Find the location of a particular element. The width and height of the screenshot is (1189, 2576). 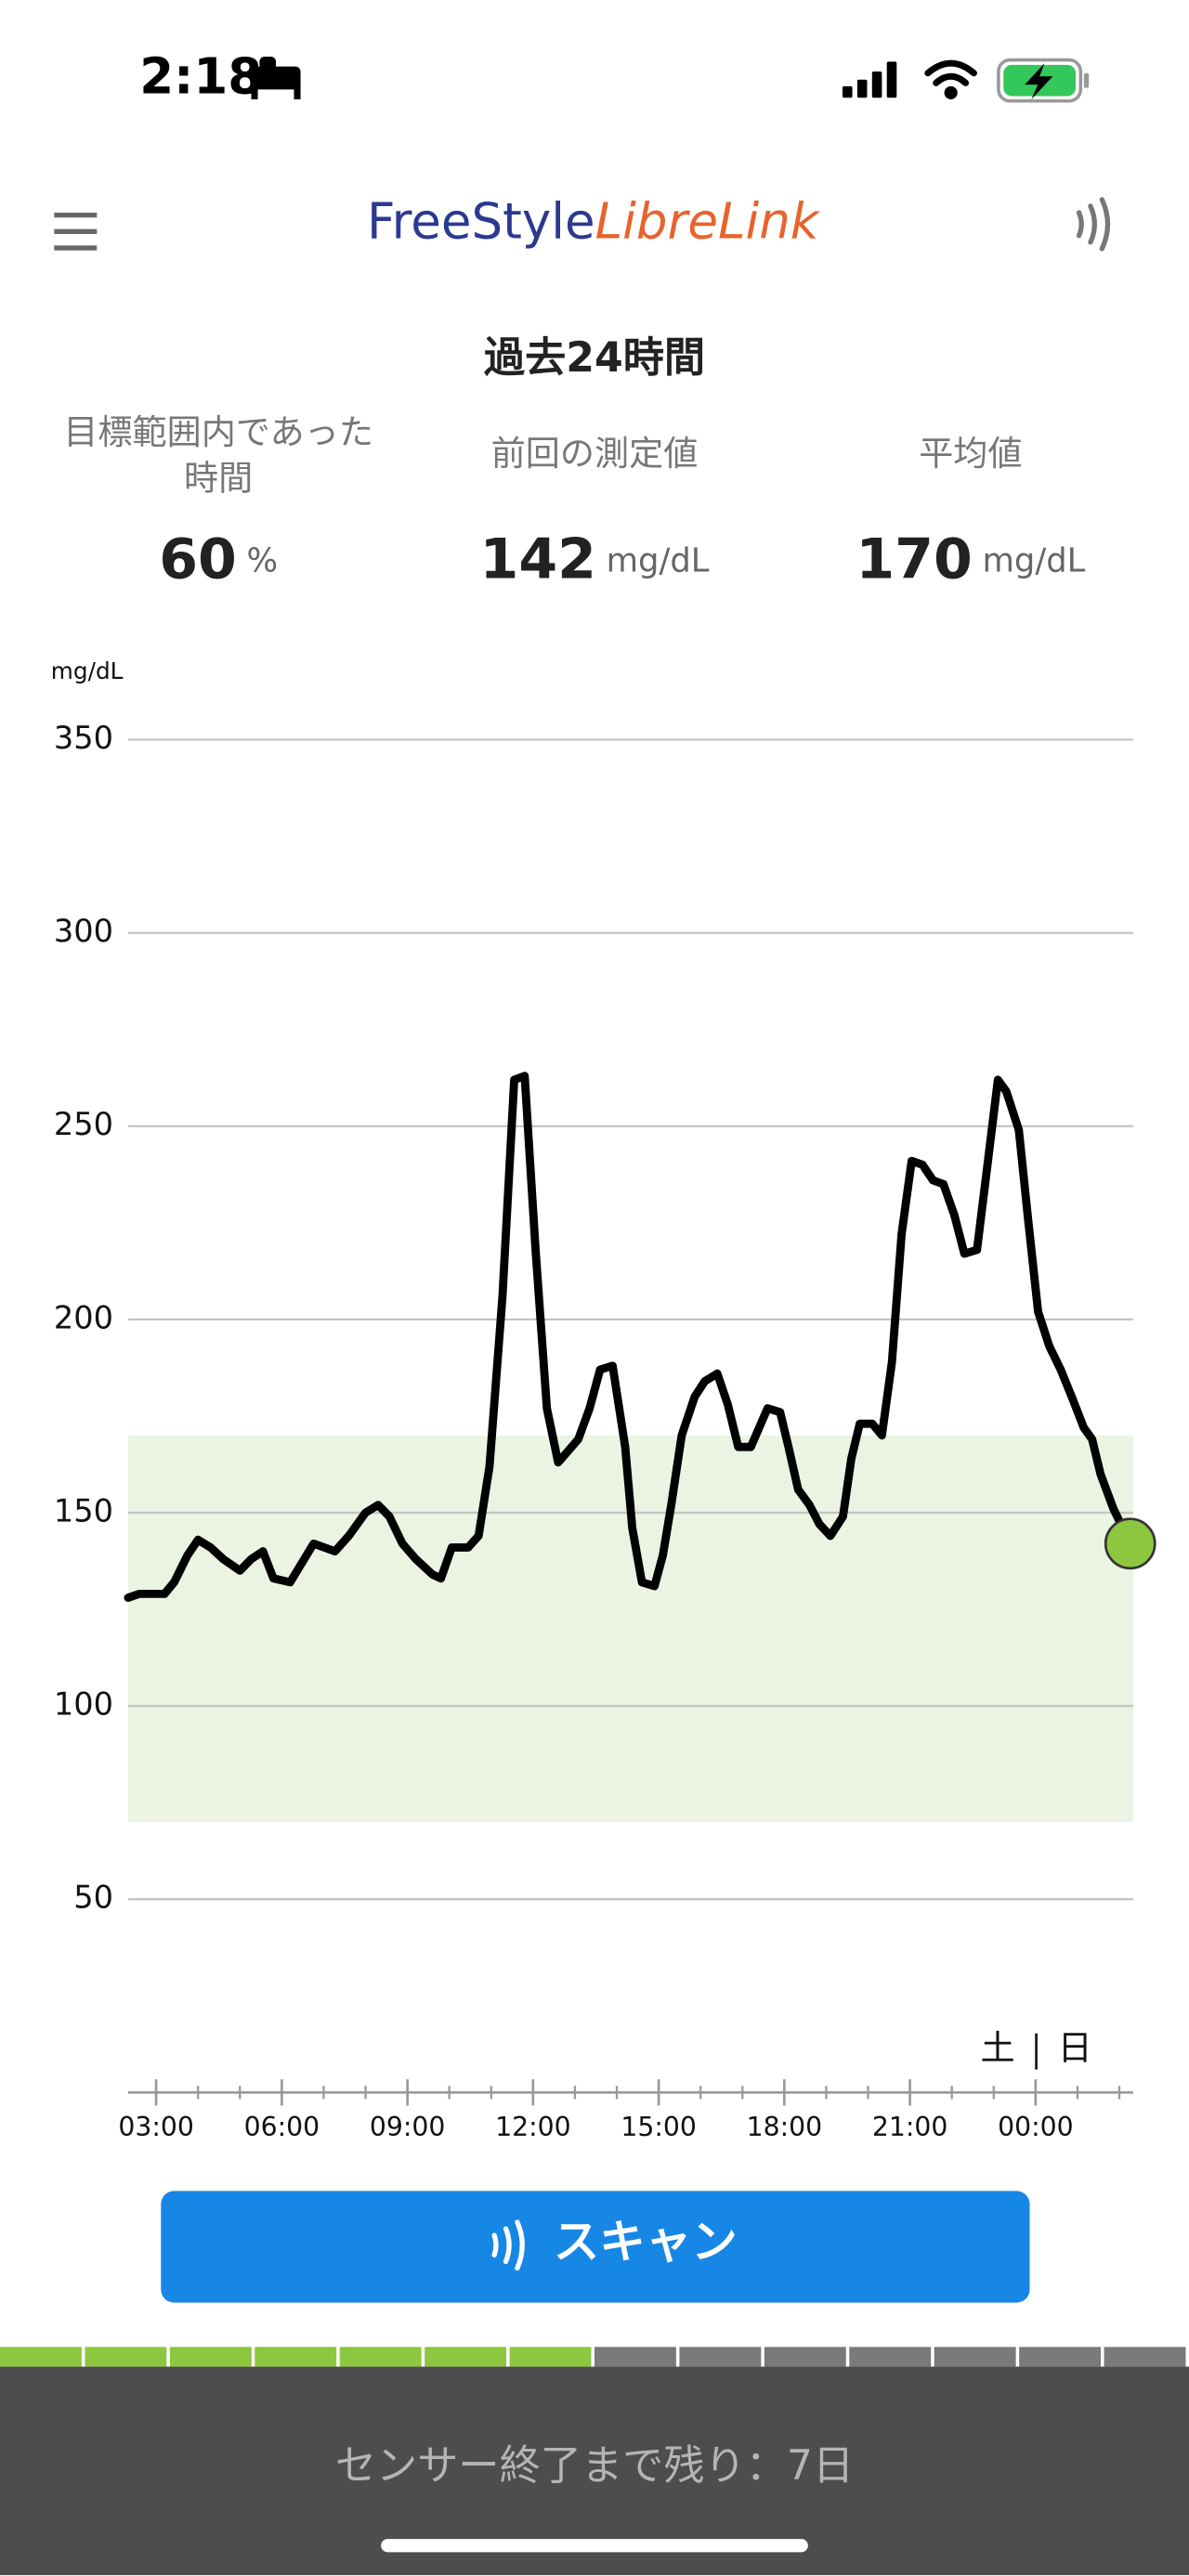

x-tick-label: 15:00 is located at coordinates (659, 2127).